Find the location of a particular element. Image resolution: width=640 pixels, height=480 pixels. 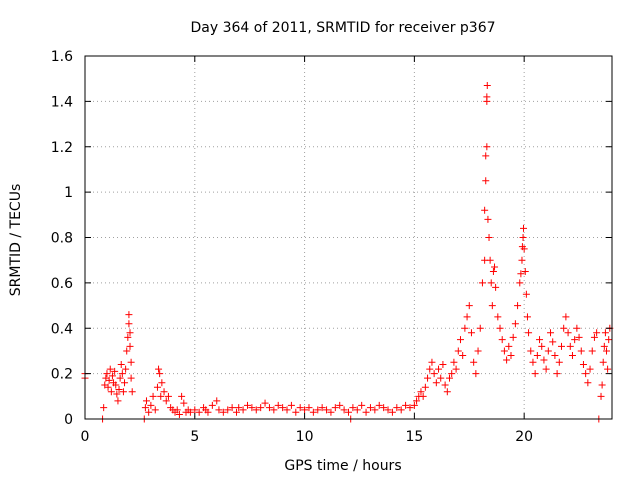

y-tick-label: 0.4 is located at coordinates (62, 329).